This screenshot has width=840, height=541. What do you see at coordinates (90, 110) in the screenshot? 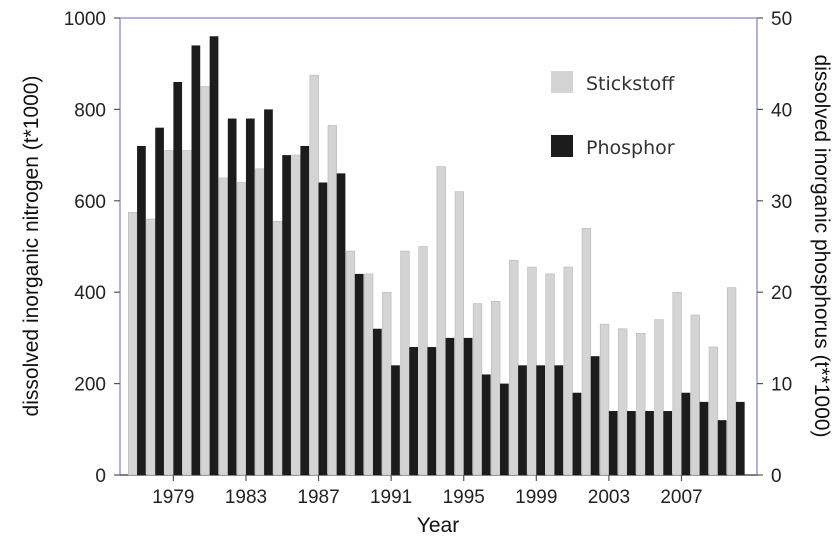
I see `left-tick-label: 800` at bounding box center [90, 110].